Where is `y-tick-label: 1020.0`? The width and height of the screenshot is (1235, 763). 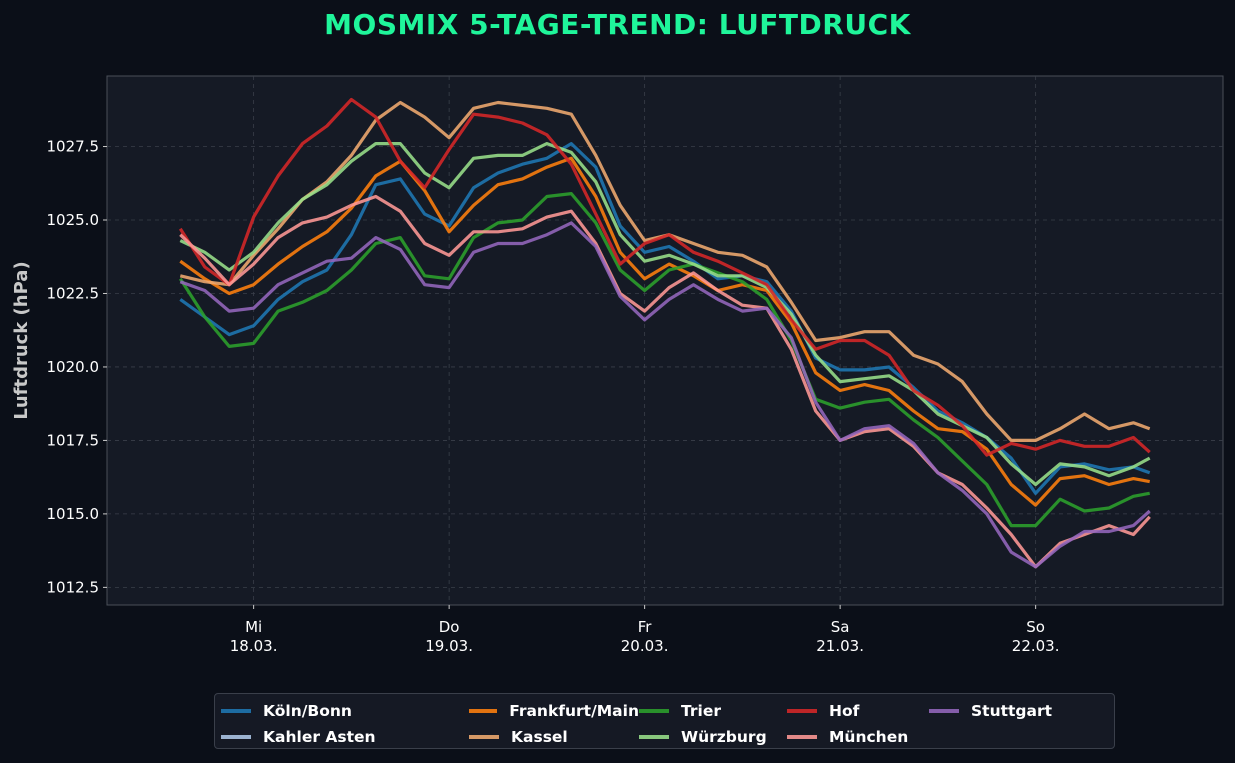
y-tick-label: 1020.0 is located at coordinates (73, 367).